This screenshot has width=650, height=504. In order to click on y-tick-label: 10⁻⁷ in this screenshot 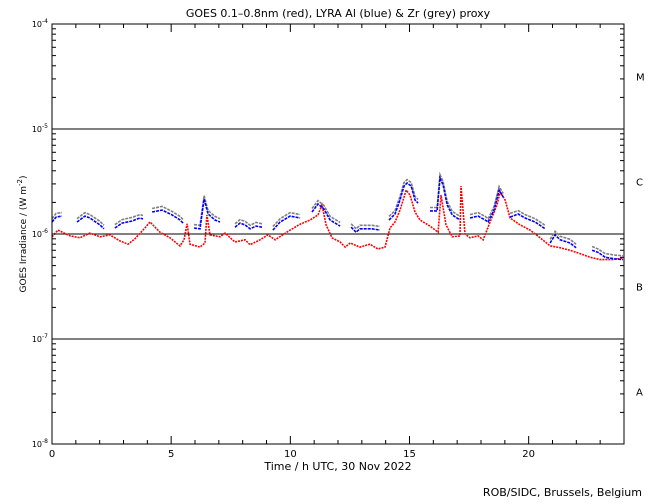, I will do `click(40, 338)`.